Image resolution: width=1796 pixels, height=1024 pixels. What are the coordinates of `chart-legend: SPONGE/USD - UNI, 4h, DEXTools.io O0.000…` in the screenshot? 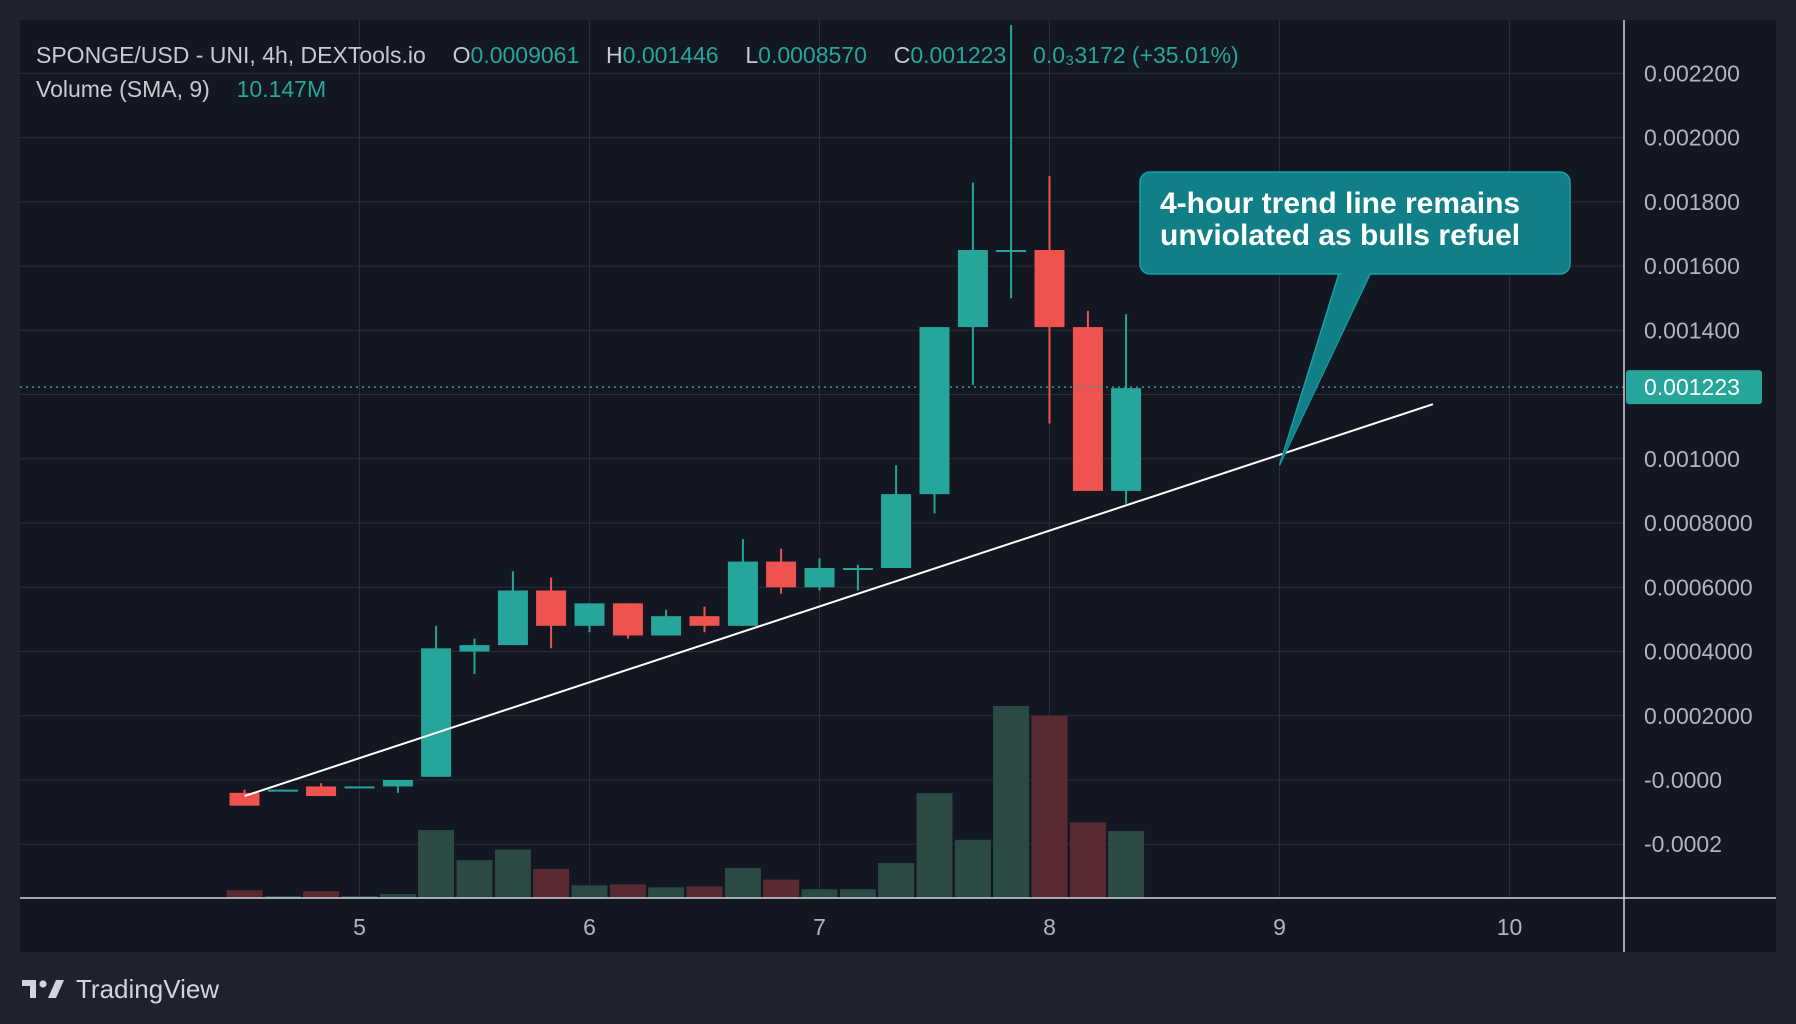 It's located at (637, 72).